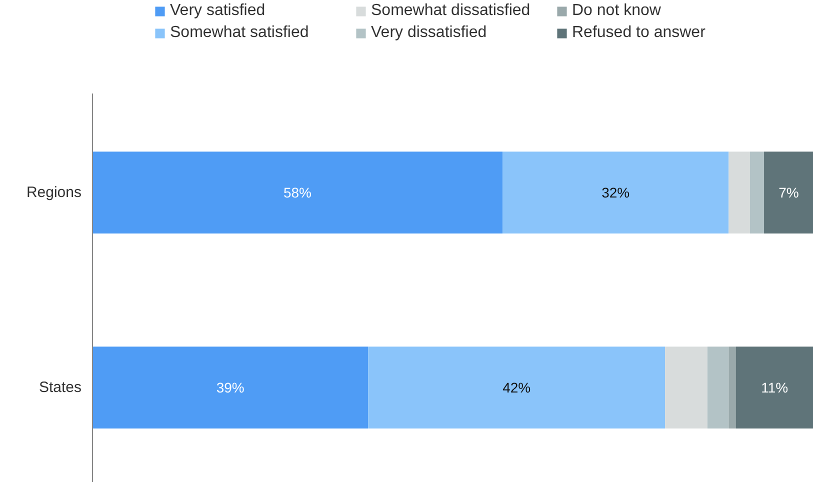 This screenshot has width=813, height=482. What do you see at coordinates (617, 11) in the screenshot?
I see `legend-label: Do not know` at bounding box center [617, 11].